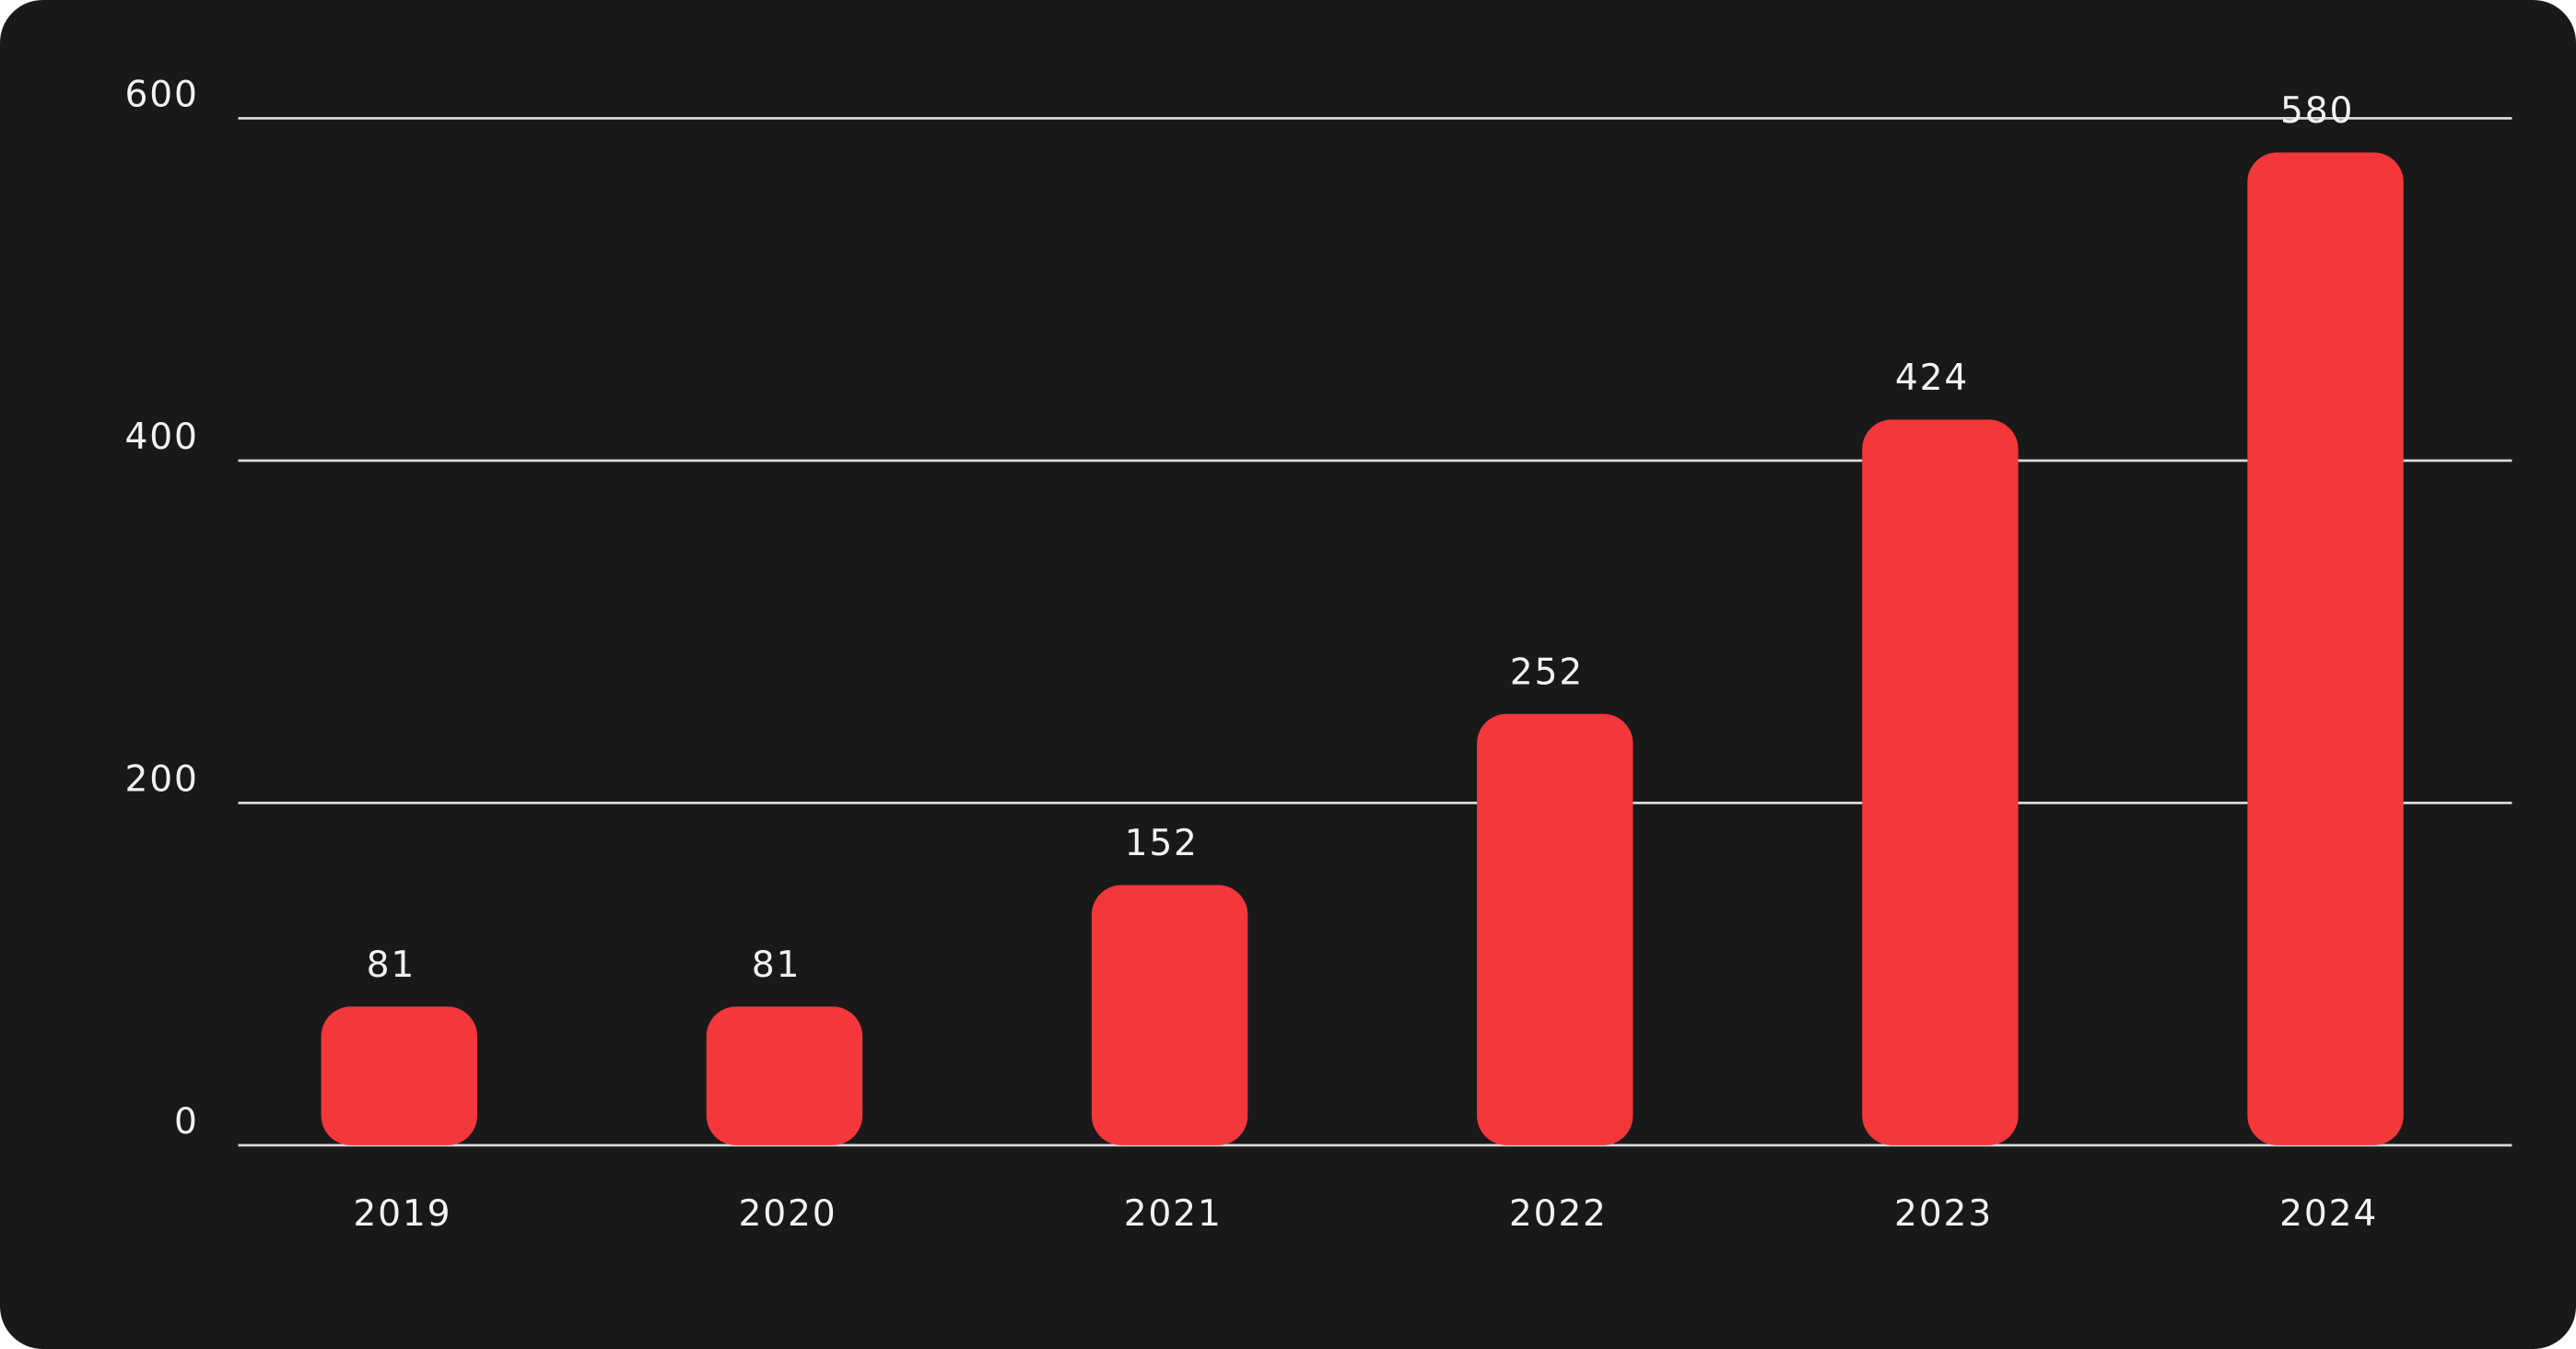  I want to click on x-tick-label: 2023, so click(1943, 1214).